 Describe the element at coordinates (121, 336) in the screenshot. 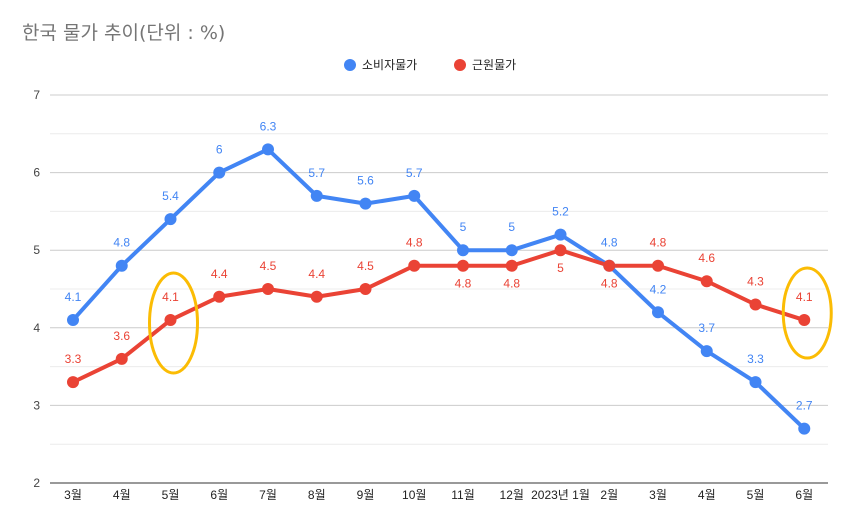

I see `data-label: 3.6` at that location.